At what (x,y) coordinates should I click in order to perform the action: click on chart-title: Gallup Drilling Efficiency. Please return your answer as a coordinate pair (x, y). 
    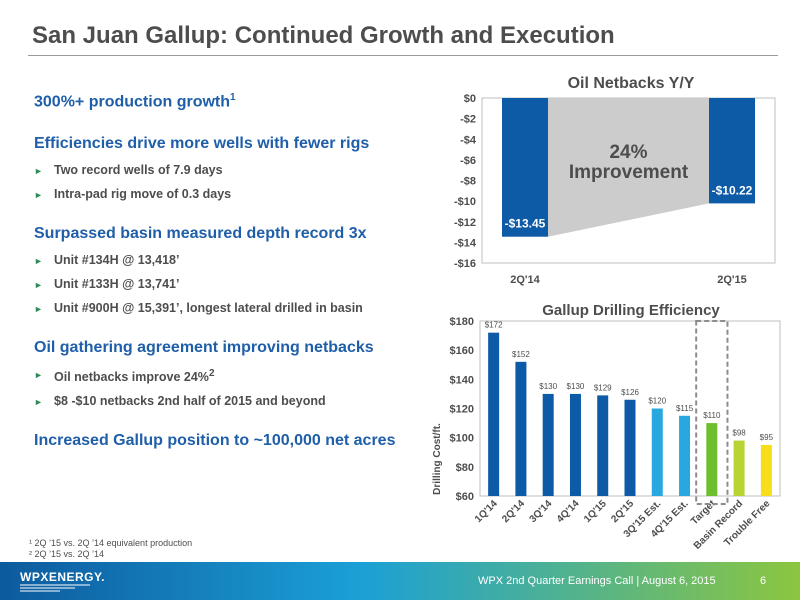
    Looking at the image, I should click on (631, 310).